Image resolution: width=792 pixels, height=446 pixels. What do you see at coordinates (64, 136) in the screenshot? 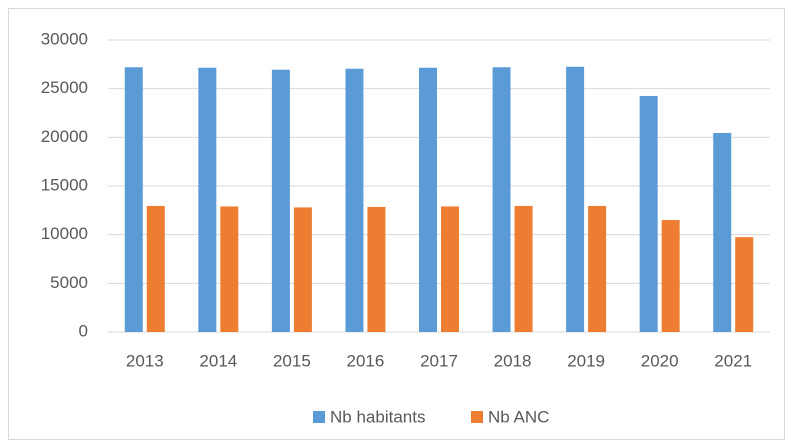
I see `y-tick-label: 20000` at bounding box center [64, 136].